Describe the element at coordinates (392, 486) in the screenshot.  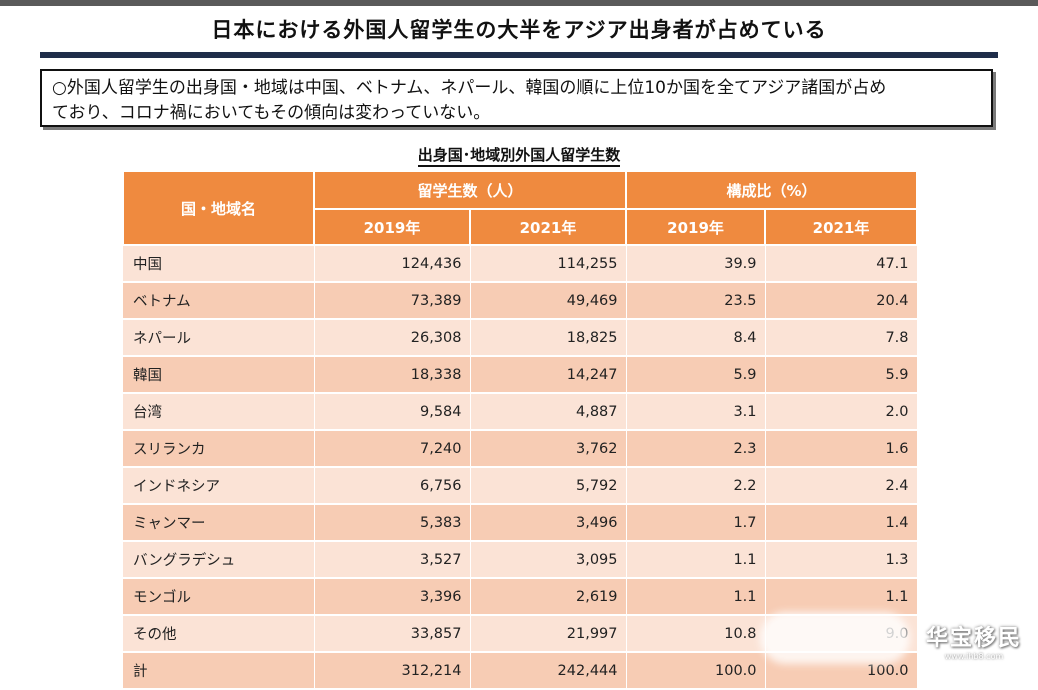
I see `cell-students-2019: 6,756` at that location.